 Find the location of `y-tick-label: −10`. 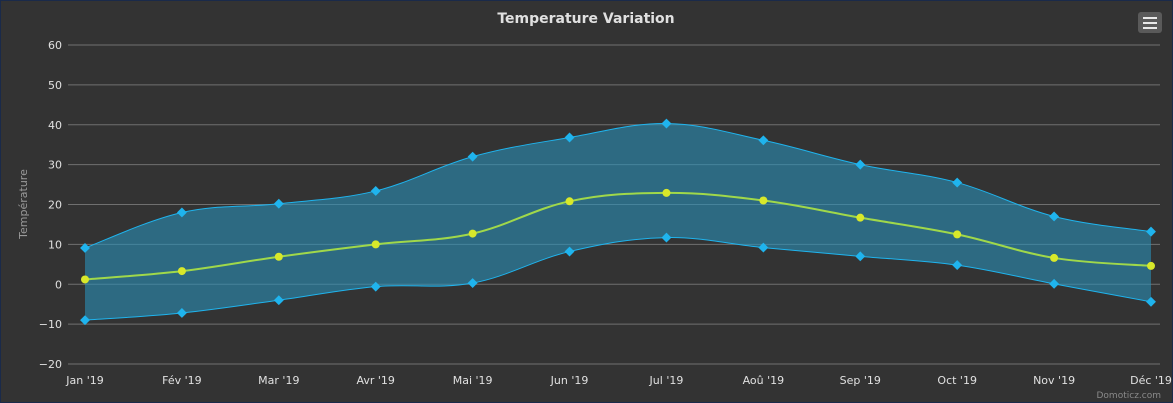

y-tick-label: −10 is located at coordinates (50, 324).